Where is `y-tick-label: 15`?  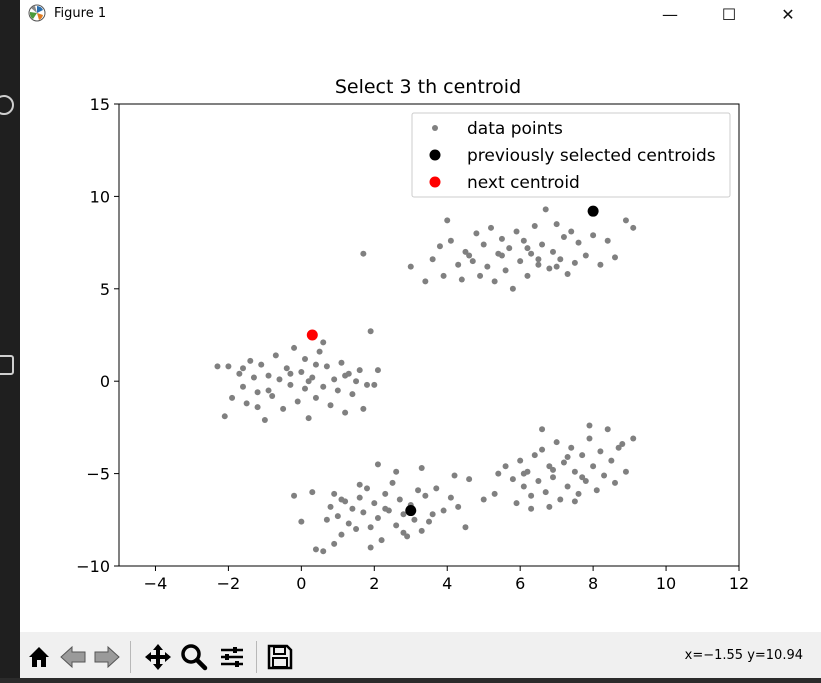 y-tick-label: 15 is located at coordinates (100, 104).